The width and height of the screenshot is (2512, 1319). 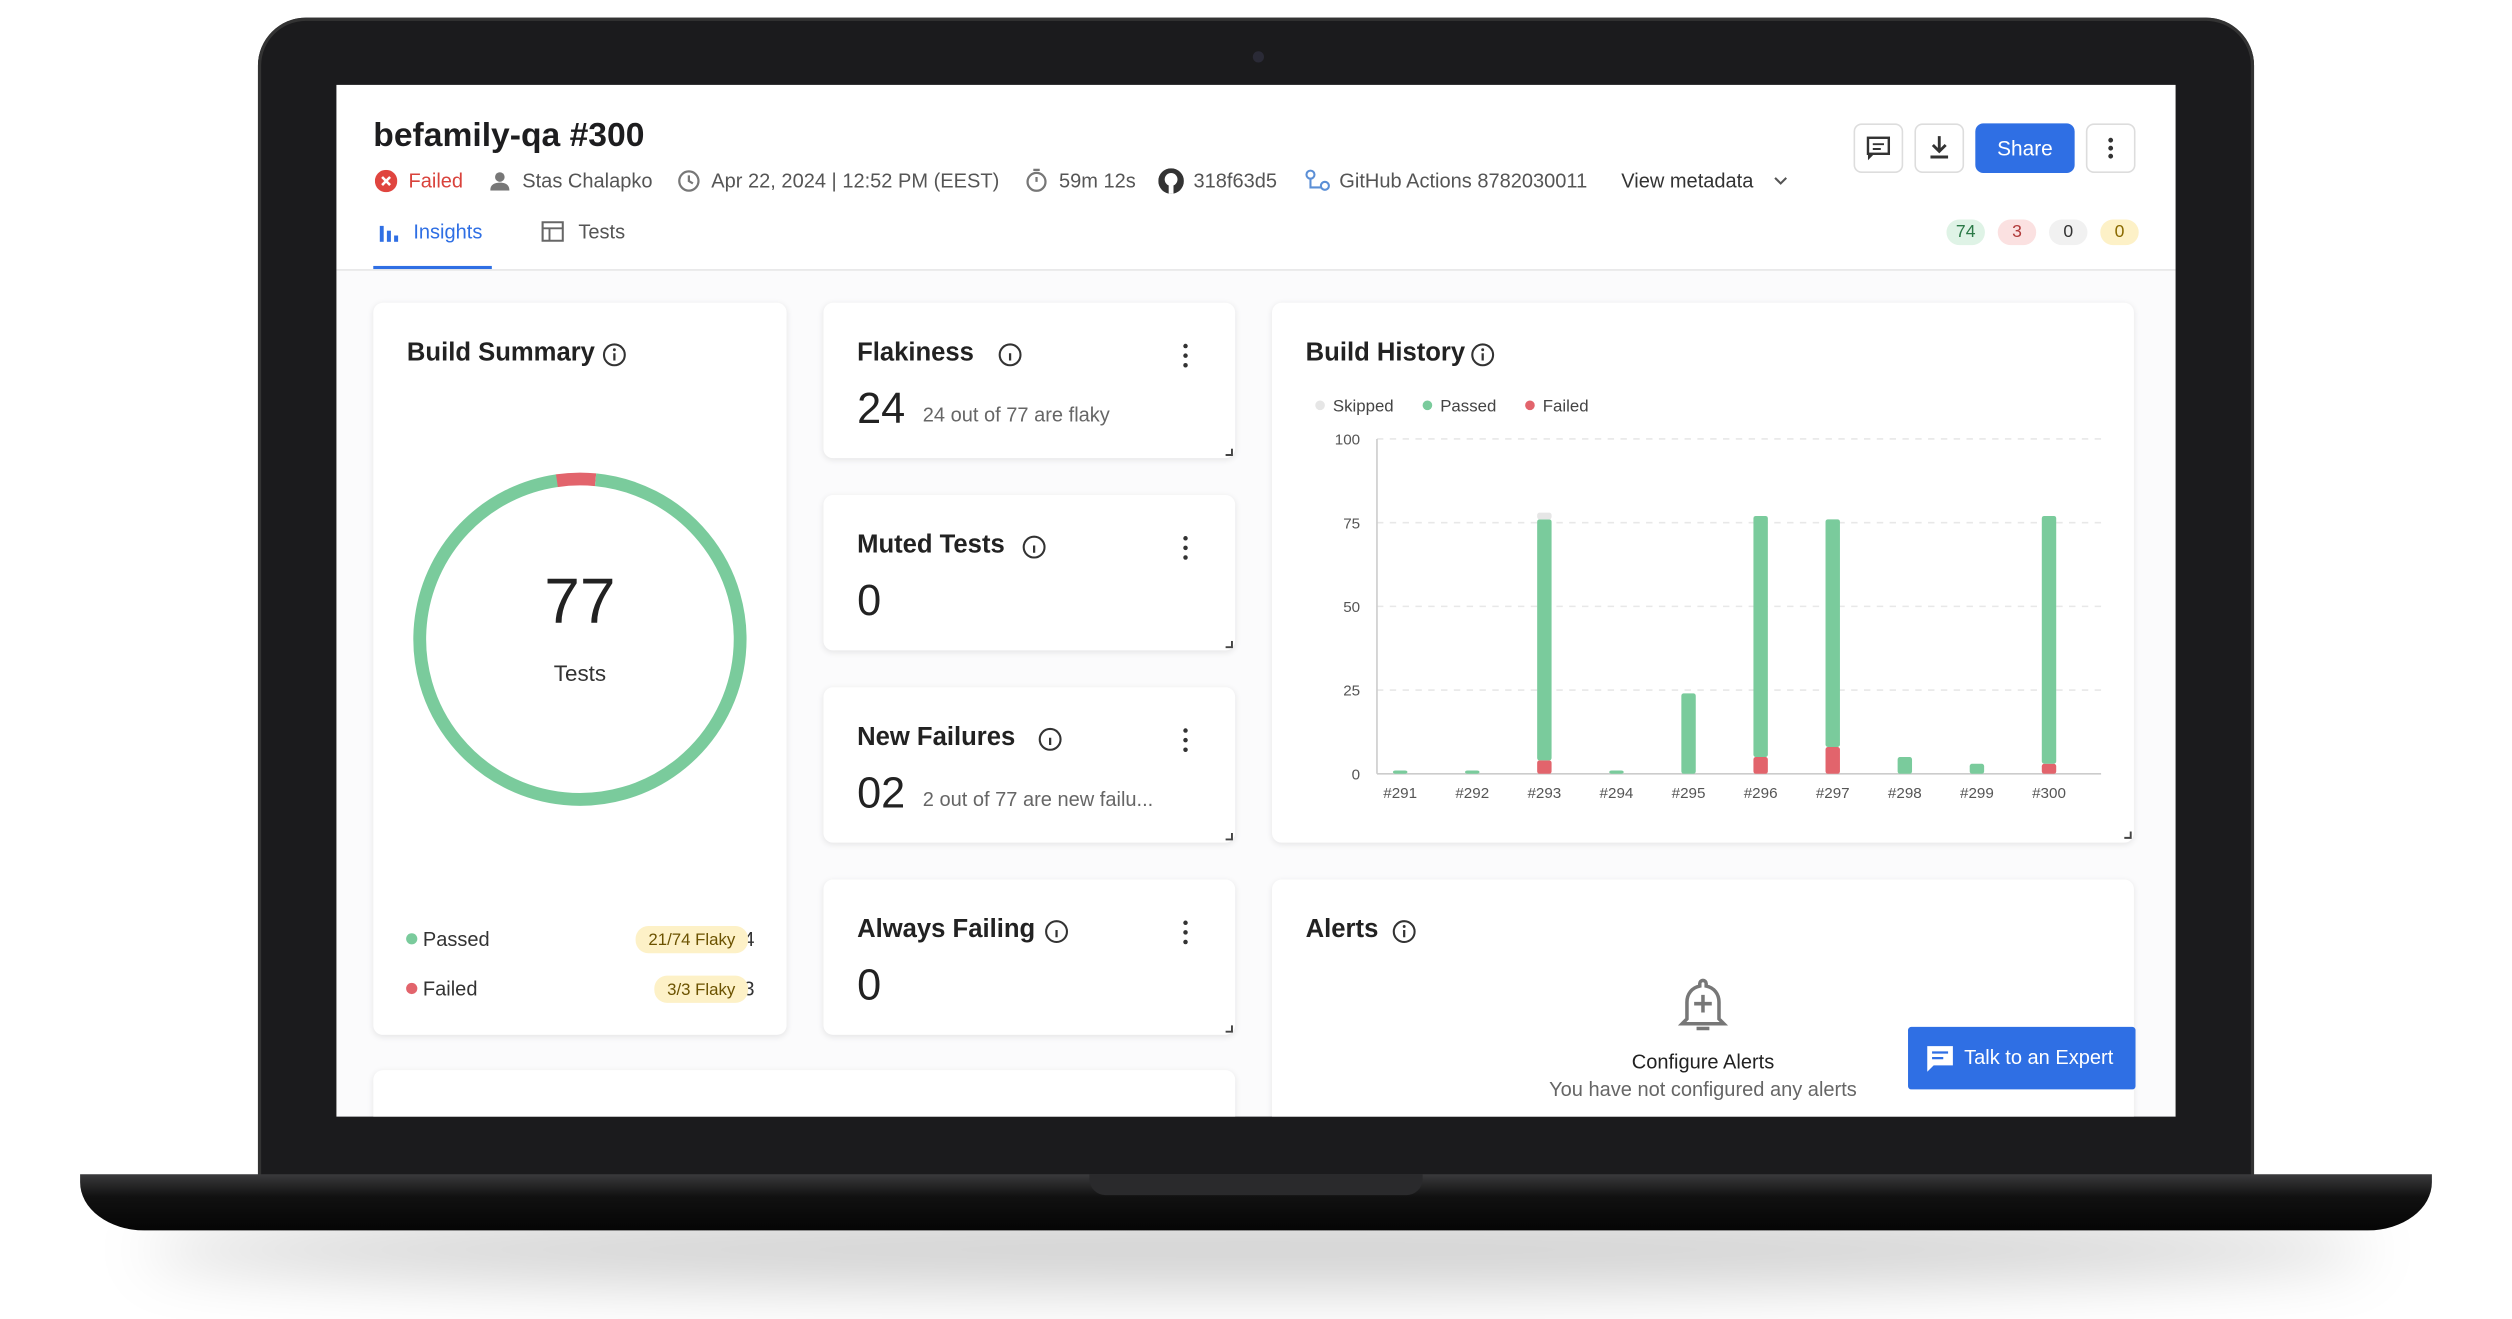 What do you see at coordinates (580, 639) in the screenshot?
I see `donut-segment` at bounding box center [580, 639].